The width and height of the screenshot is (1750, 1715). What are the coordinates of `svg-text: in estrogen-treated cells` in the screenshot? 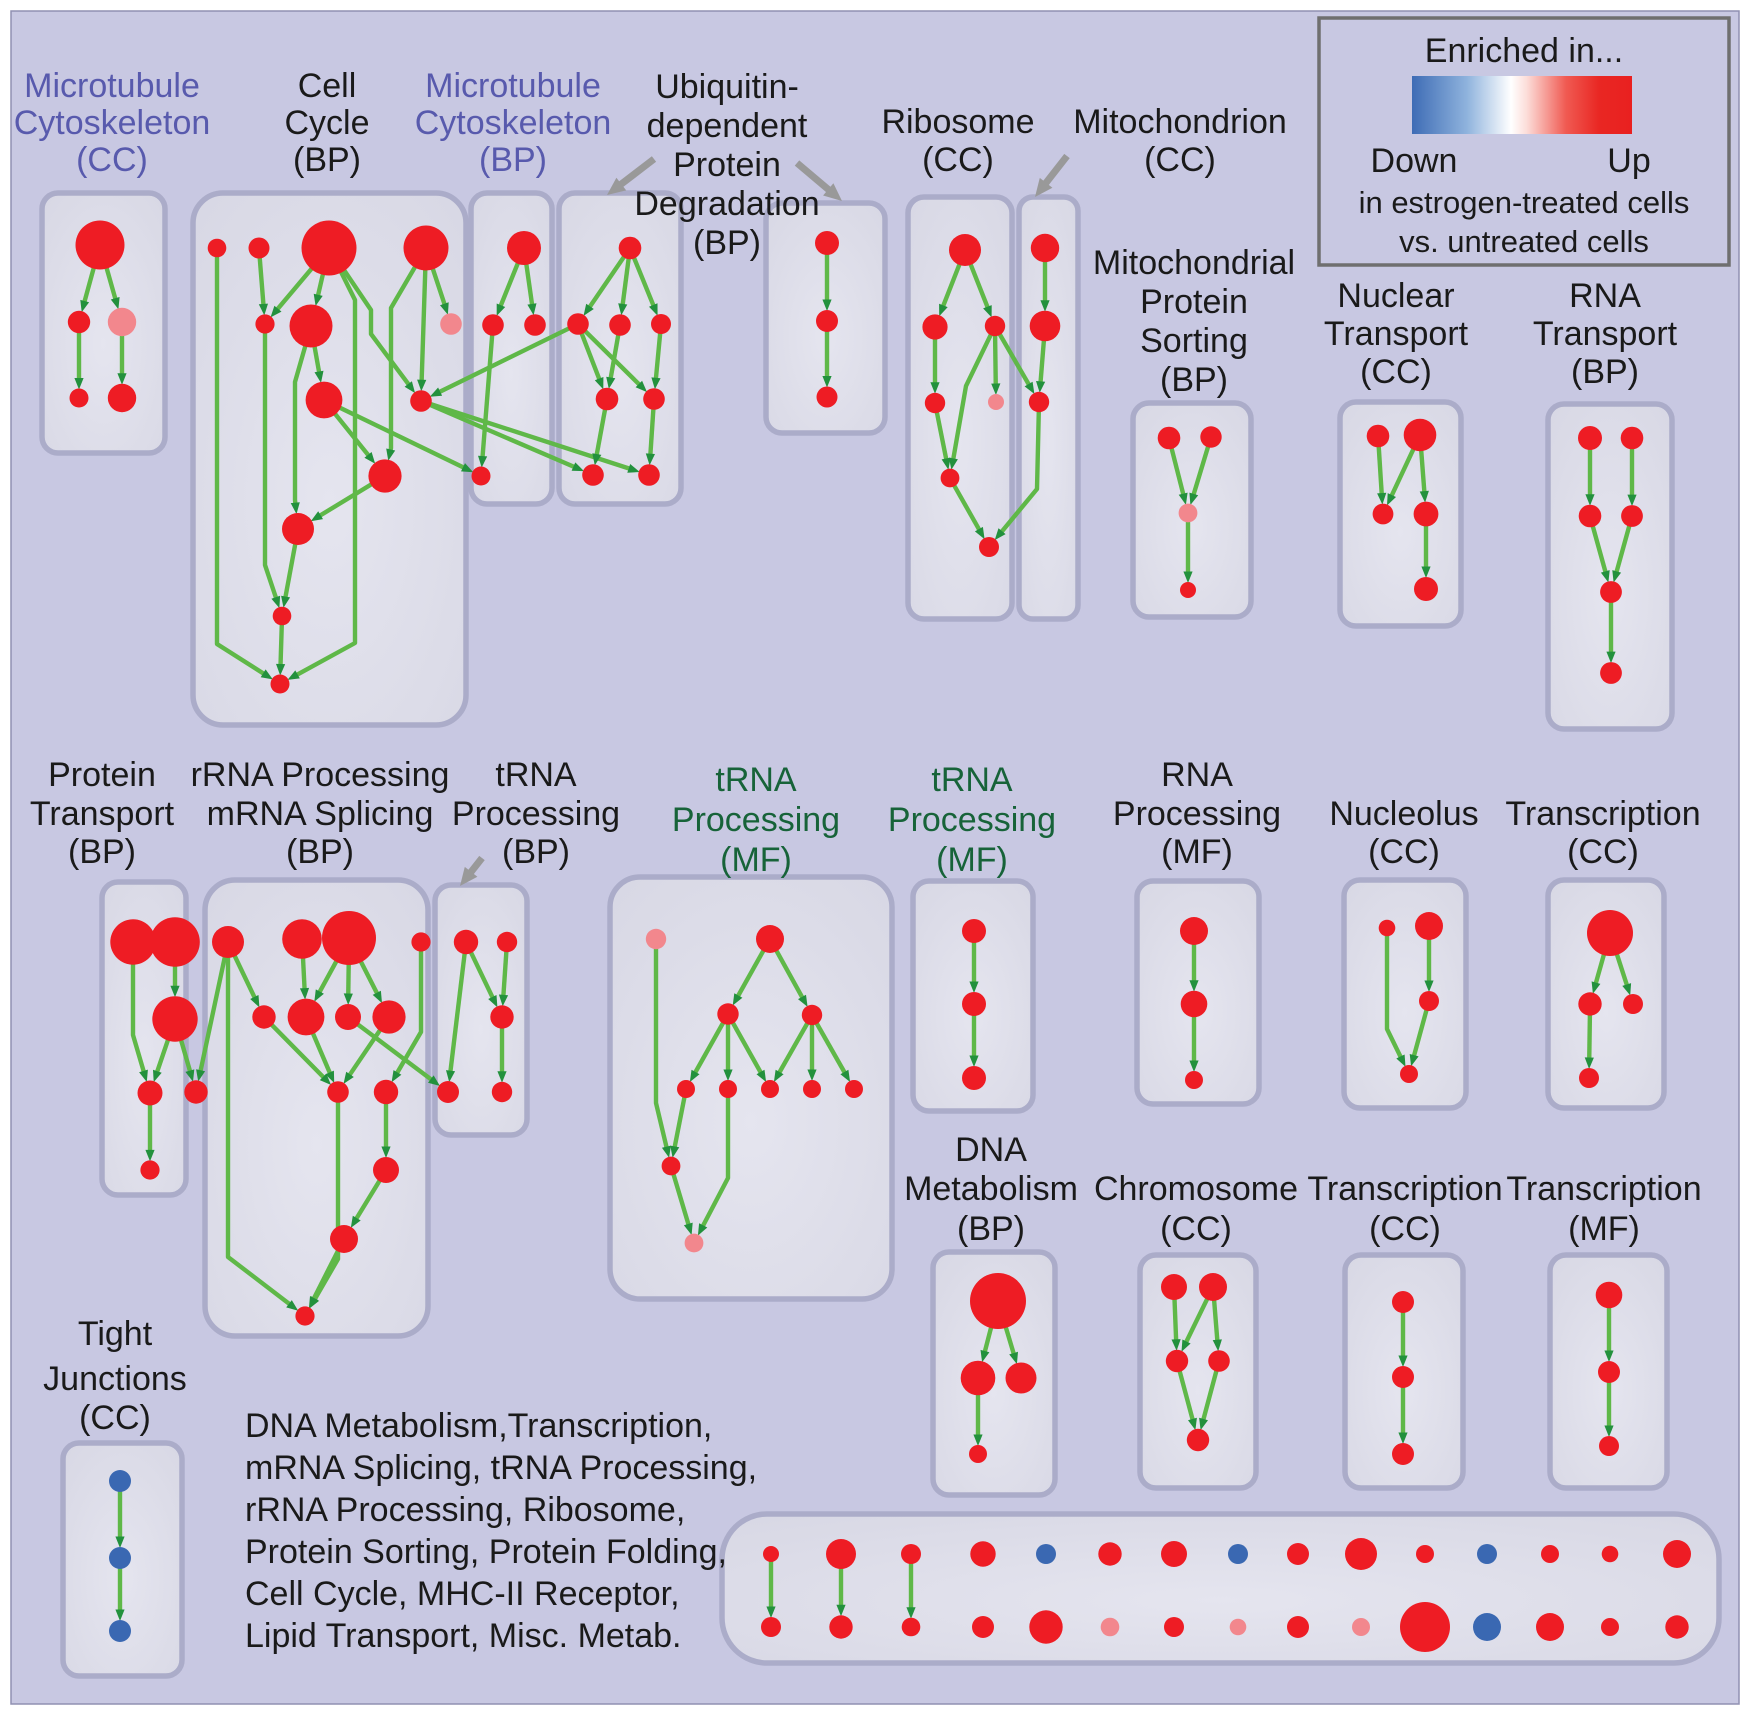 It's located at (1524, 202).